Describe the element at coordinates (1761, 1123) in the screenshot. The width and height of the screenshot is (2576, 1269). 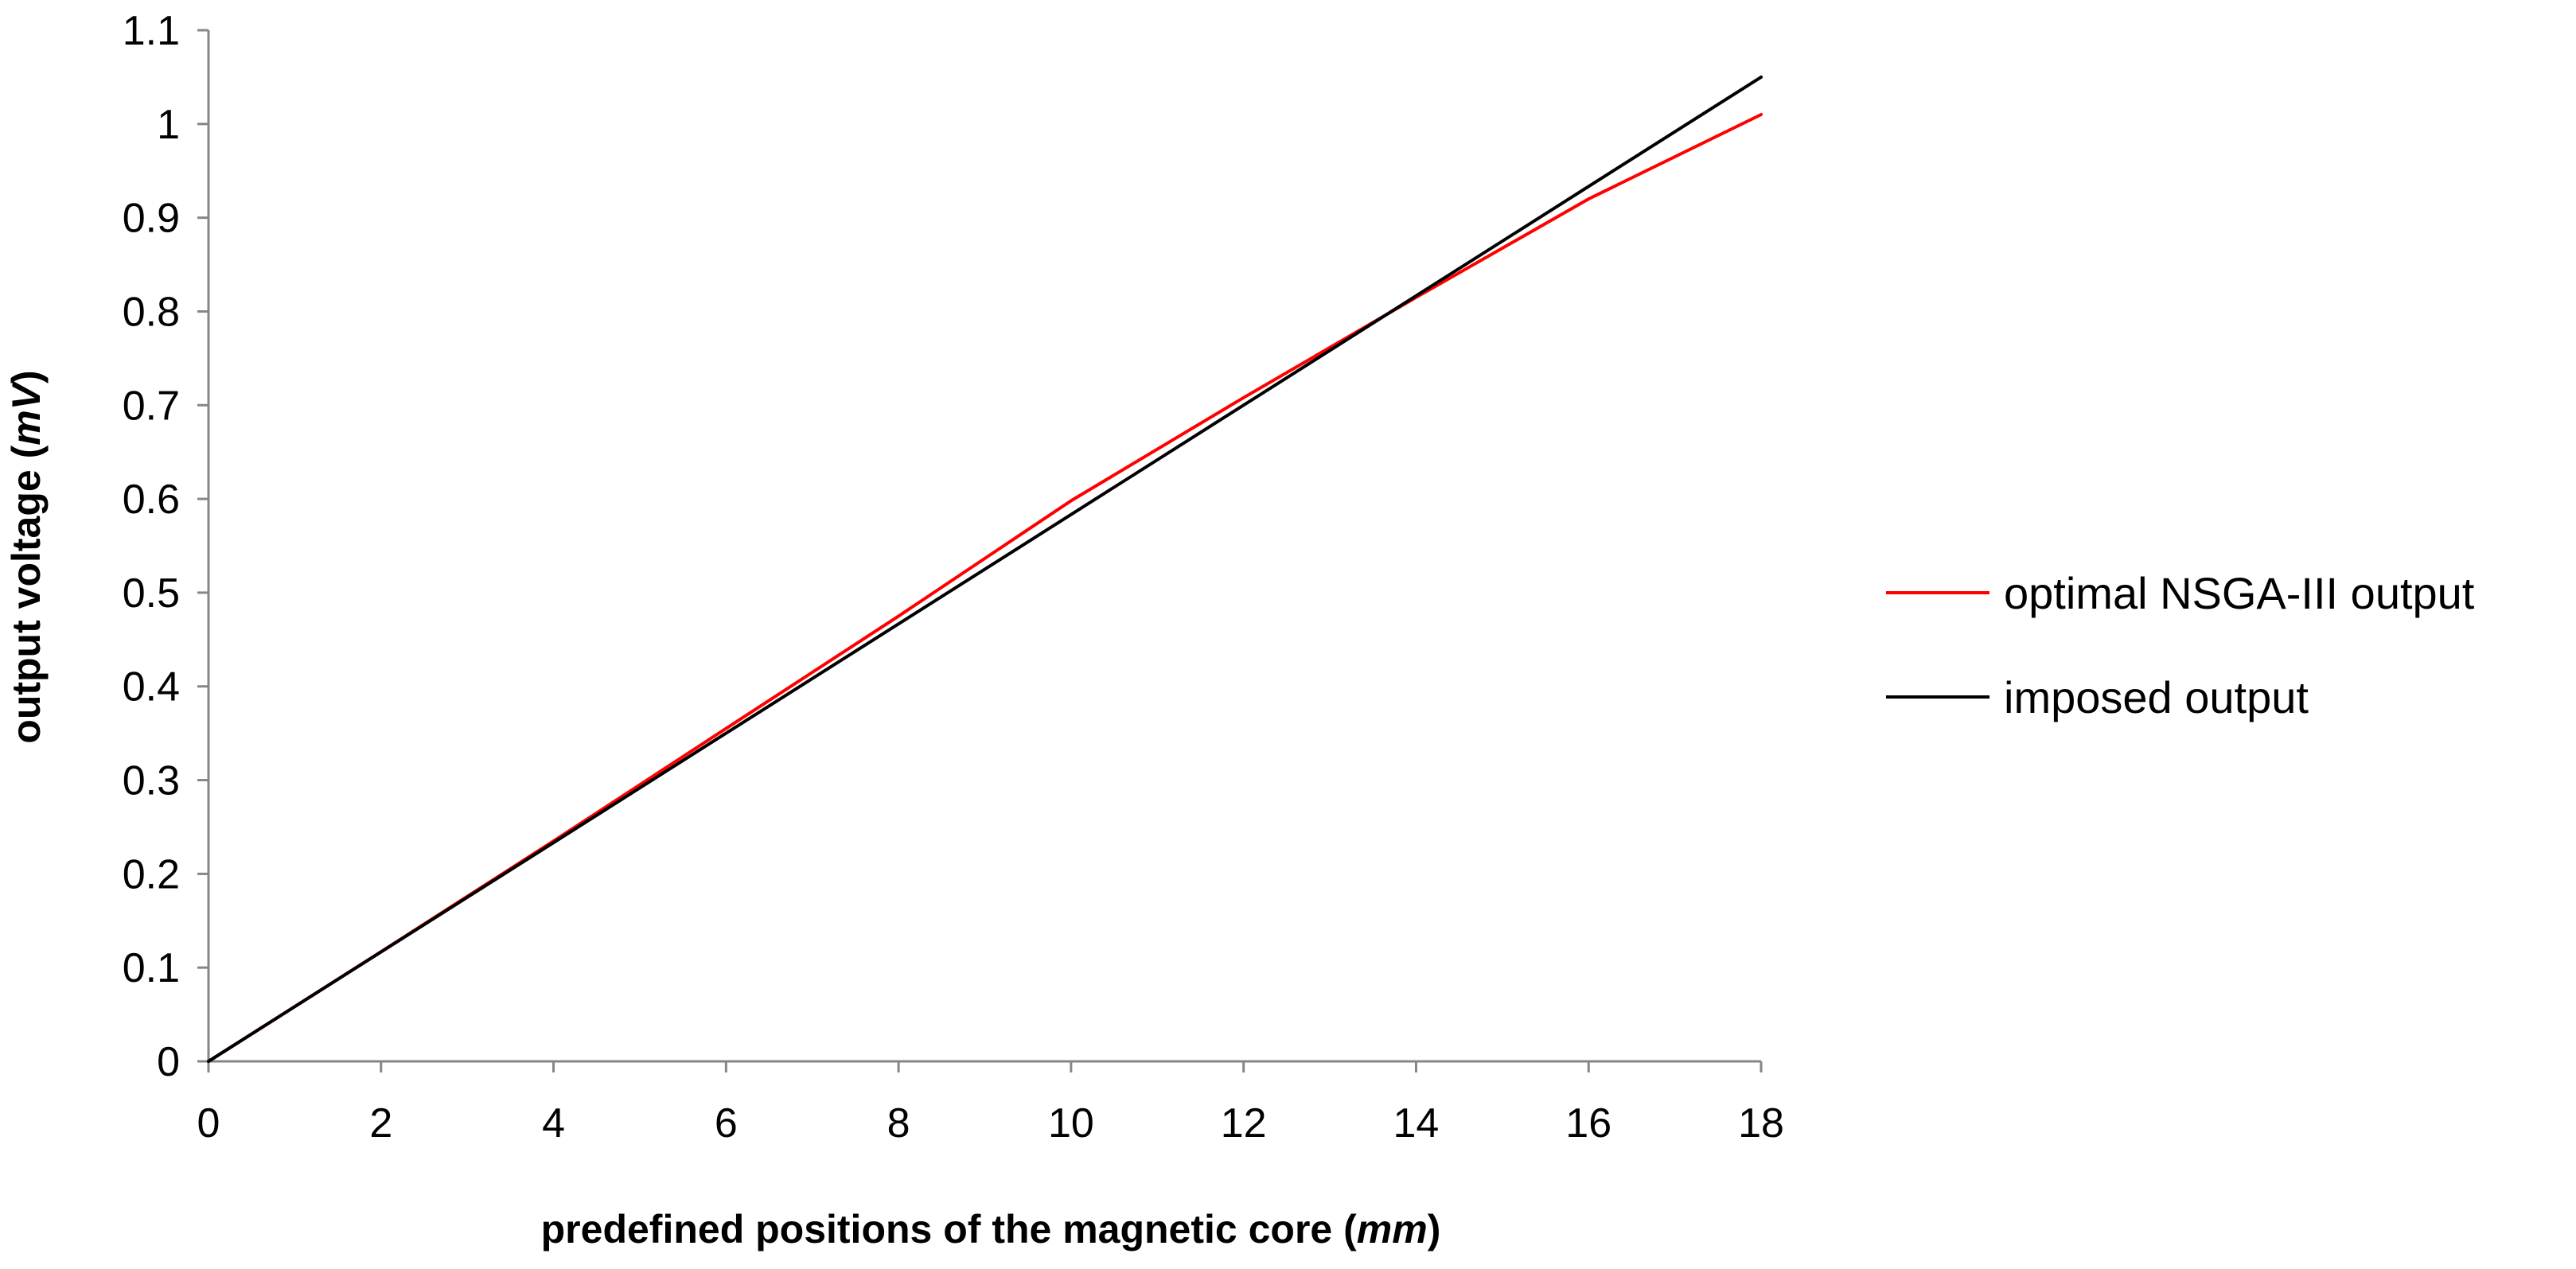
I see `x-tick-label: 18` at that location.